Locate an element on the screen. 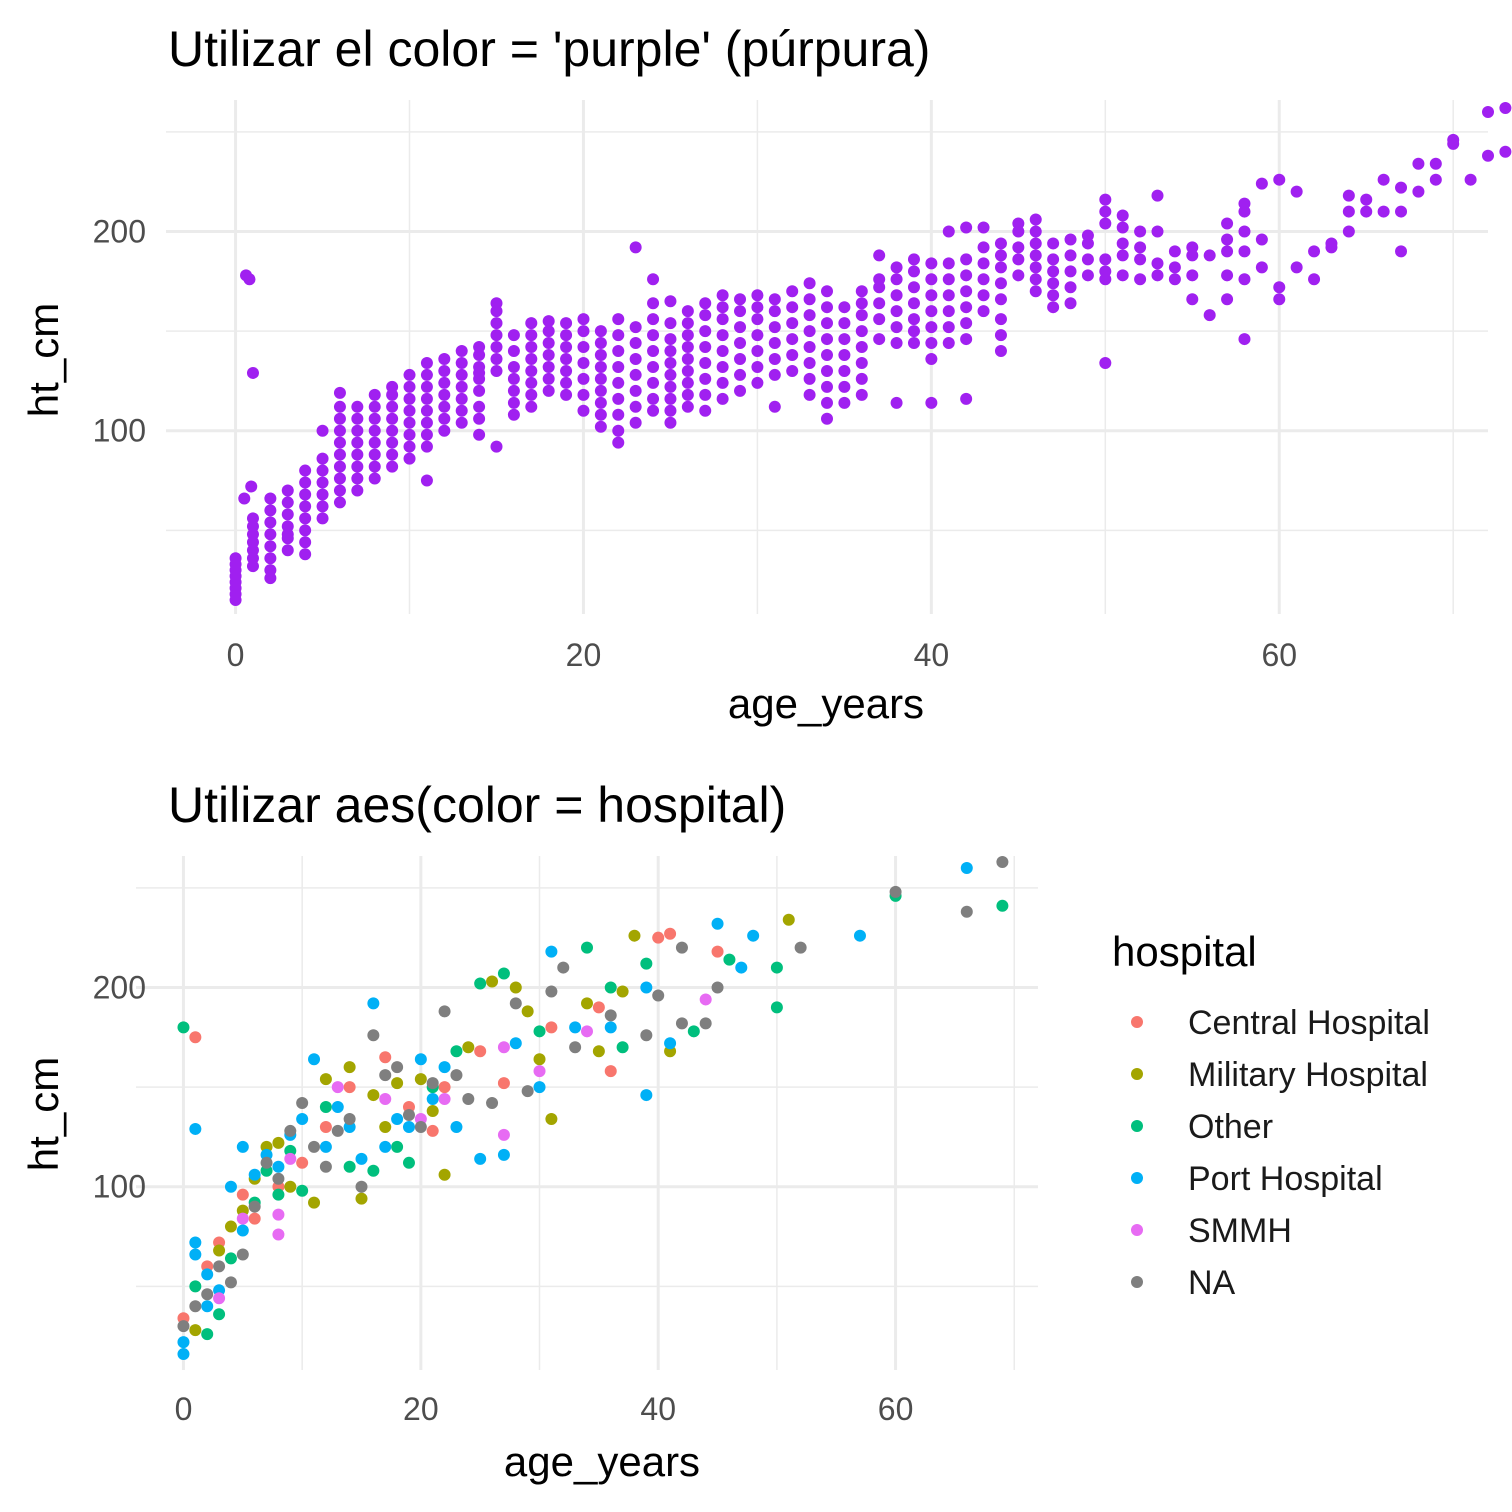  x-tick-label: 20 is located at coordinates (584, 655).